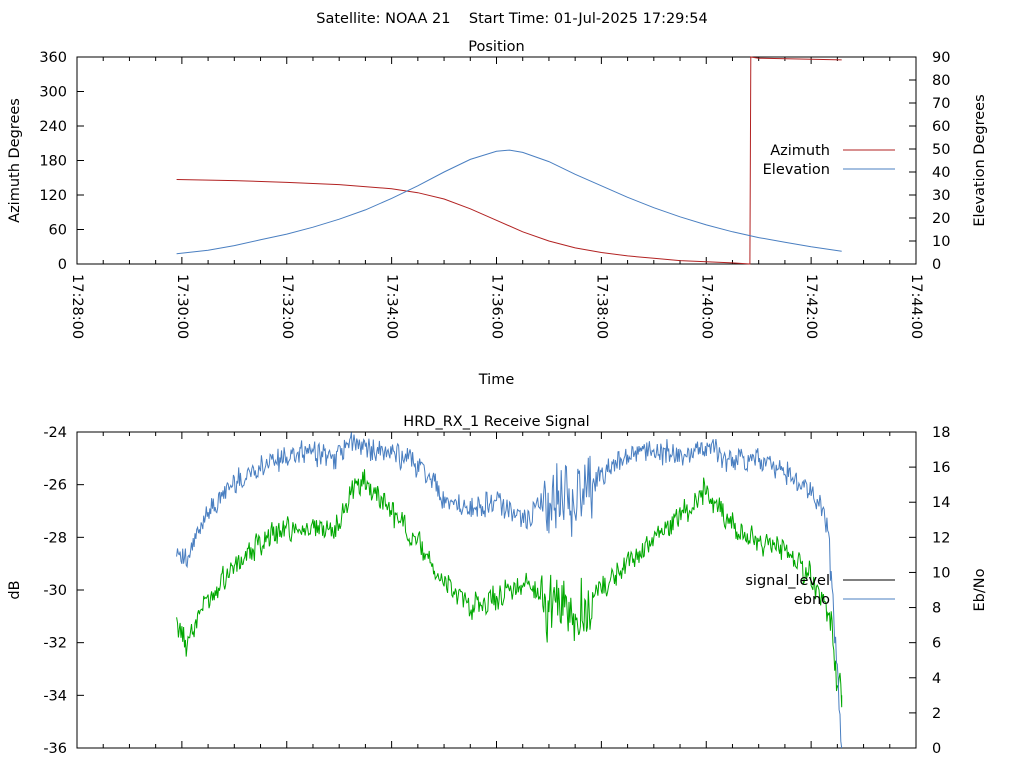 Image resolution: width=1024 pixels, height=768 pixels. Describe the element at coordinates (796, 170) in the screenshot. I see `legend-label: Elevation` at that location.